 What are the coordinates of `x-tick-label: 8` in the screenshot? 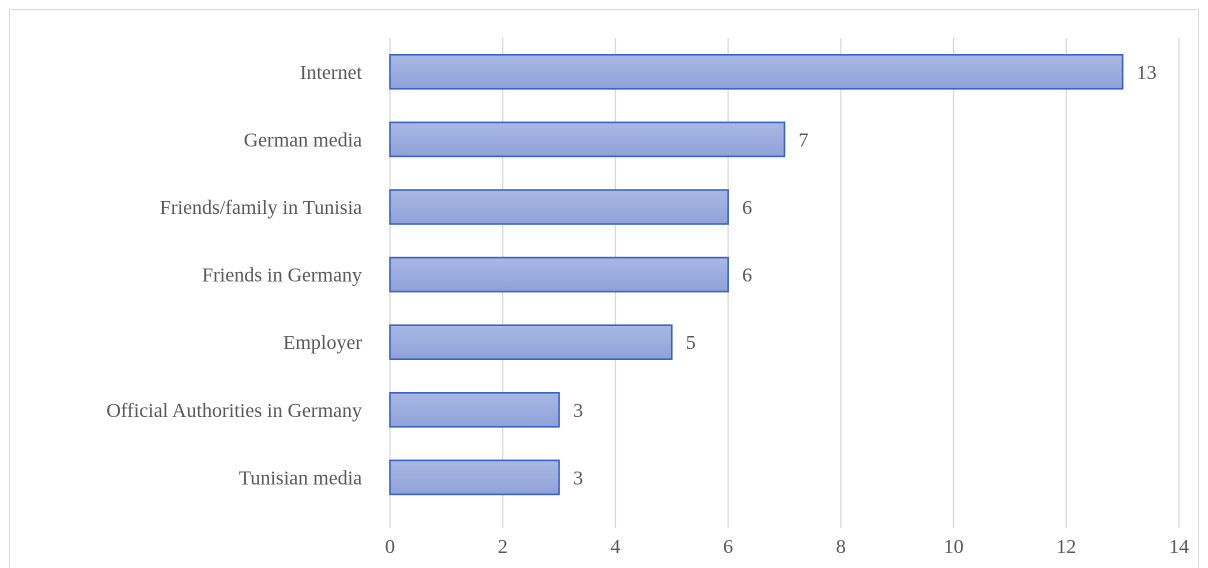 It's located at (841, 547).